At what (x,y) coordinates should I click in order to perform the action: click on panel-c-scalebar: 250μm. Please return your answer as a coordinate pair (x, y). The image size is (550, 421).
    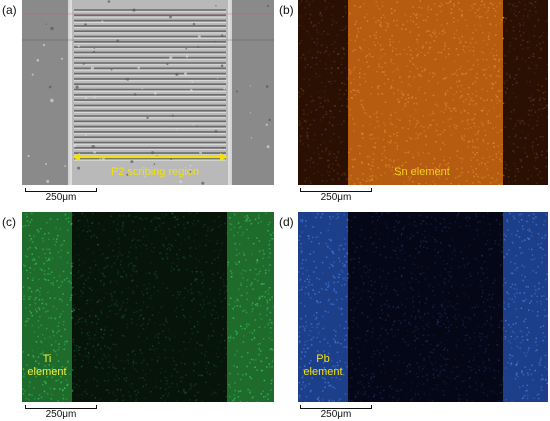
    Looking at the image, I should click on (61, 412).